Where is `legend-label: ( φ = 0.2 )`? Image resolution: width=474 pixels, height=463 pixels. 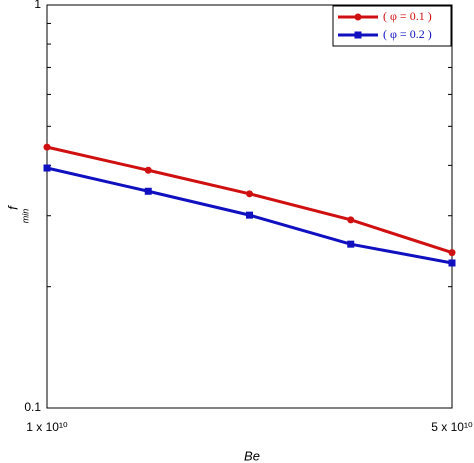 legend-label: ( φ = 0.2 ) is located at coordinates (407, 34).